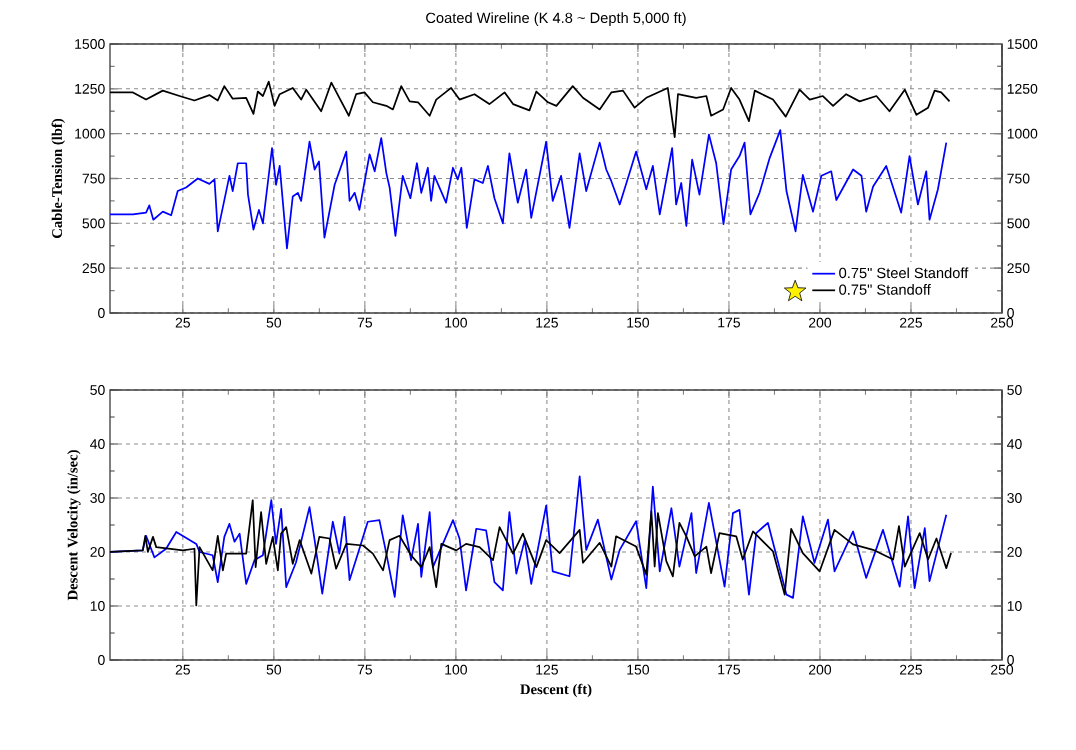  I want to click on y2-tick-label: 40, so click(1014, 444).